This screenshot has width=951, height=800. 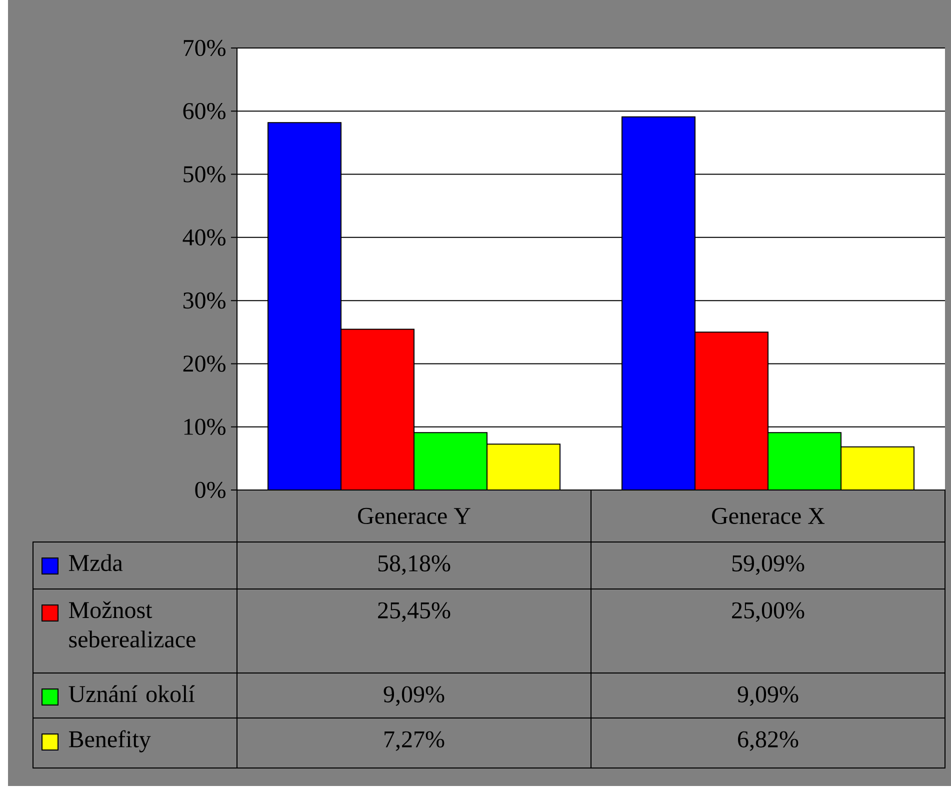 I want to click on y-tick-label: 60%, so click(x=204, y=111).